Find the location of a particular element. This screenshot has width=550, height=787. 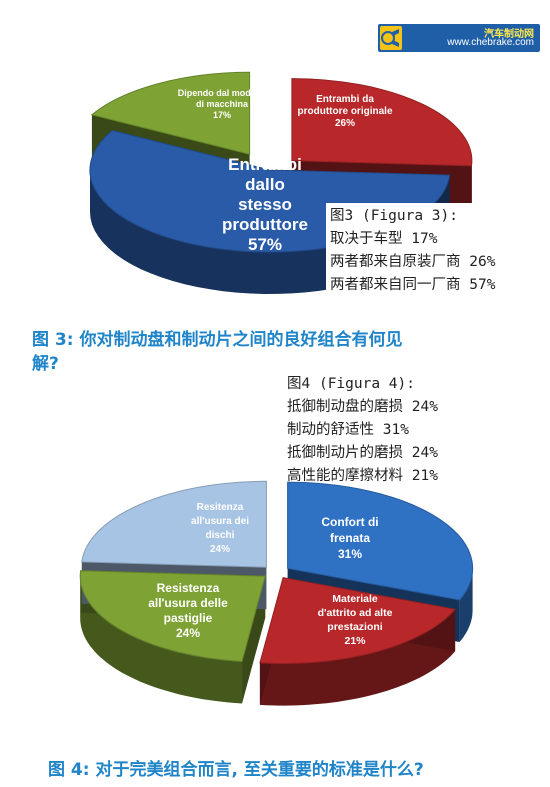

legend-line: 图4 (Figura 4): is located at coordinates (351, 384).